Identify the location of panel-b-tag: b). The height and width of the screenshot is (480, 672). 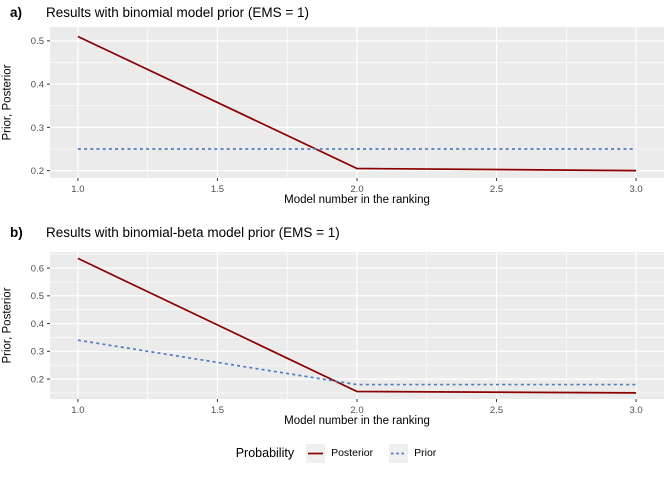
(16, 232).